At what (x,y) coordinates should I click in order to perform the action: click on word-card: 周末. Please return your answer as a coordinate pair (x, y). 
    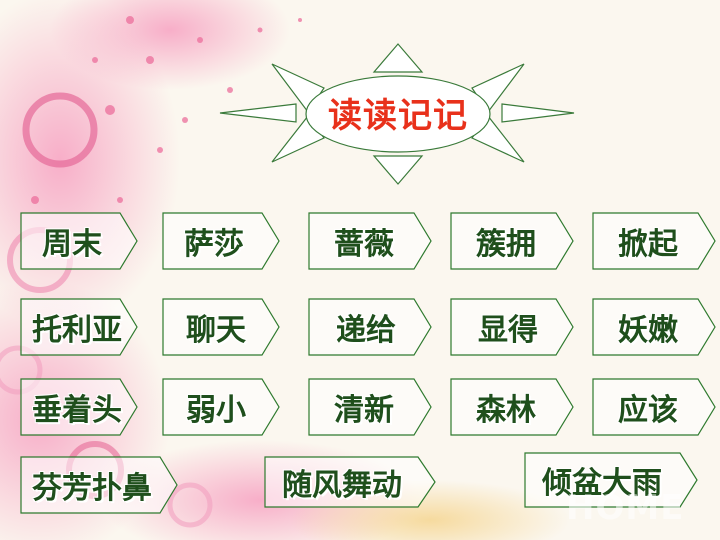
    Looking at the image, I should click on (79, 241).